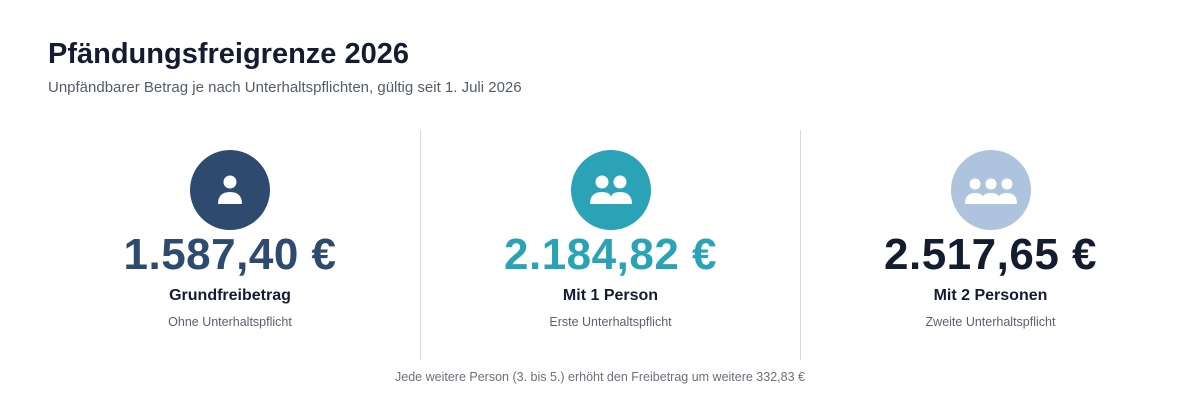  Describe the element at coordinates (990, 190) in the screenshot. I see `three-persons-icon` at that location.